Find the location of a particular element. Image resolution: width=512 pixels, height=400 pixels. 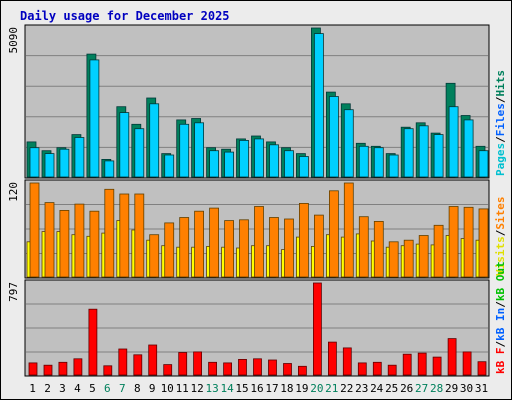

x-tick-label-day-20: 20 is located at coordinates (316, 388).